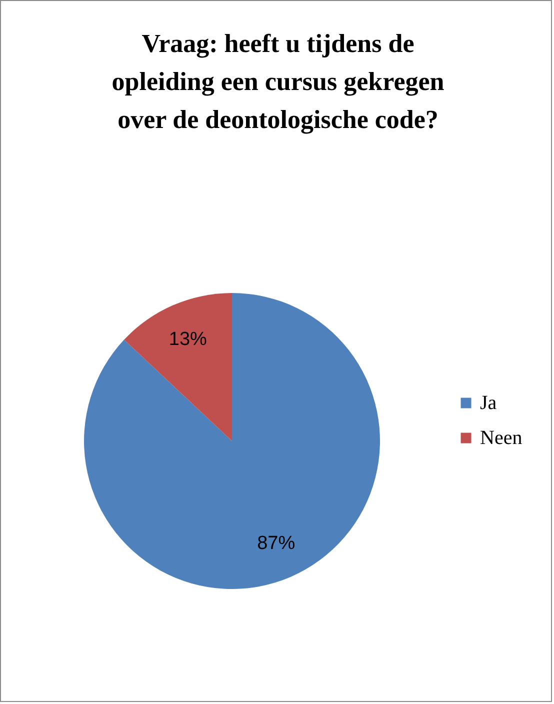  Describe the element at coordinates (488, 403) in the screenshot. I see `legend-label: Ja` at that location.